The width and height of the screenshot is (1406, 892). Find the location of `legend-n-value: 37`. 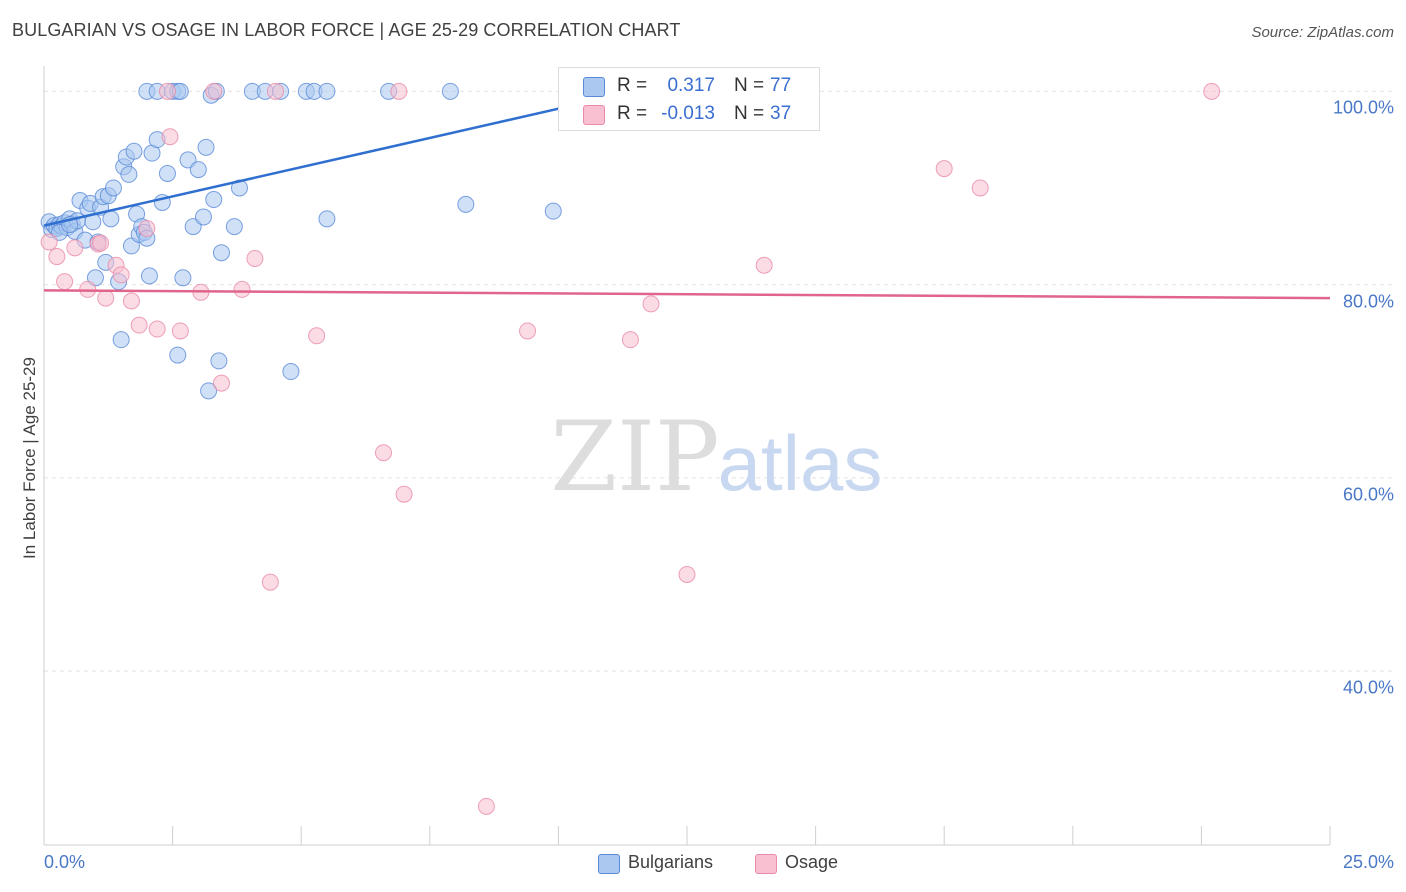

legend-n-value: 37 is located at coordinates (781, 113).